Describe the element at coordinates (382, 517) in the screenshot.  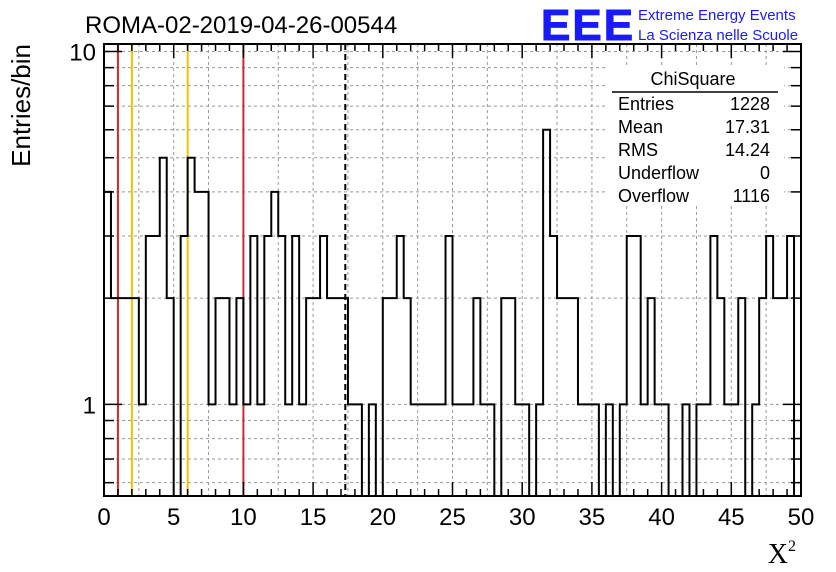
I see `x-tick-label: 20` at that location.